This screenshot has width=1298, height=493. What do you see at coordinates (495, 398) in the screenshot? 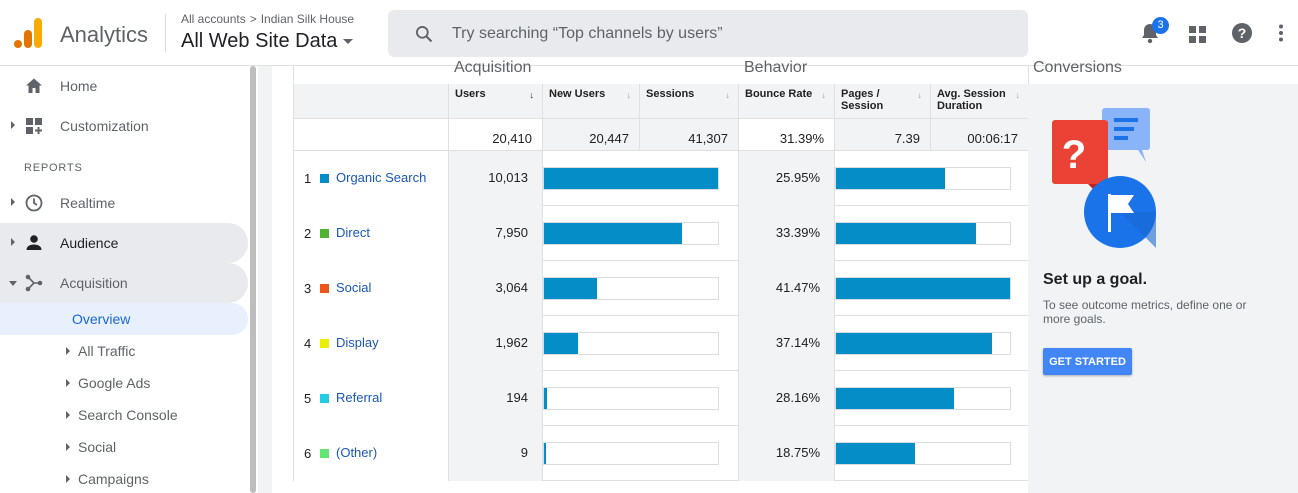
I see `users-cell: 194` at bounding box center [495, 398].